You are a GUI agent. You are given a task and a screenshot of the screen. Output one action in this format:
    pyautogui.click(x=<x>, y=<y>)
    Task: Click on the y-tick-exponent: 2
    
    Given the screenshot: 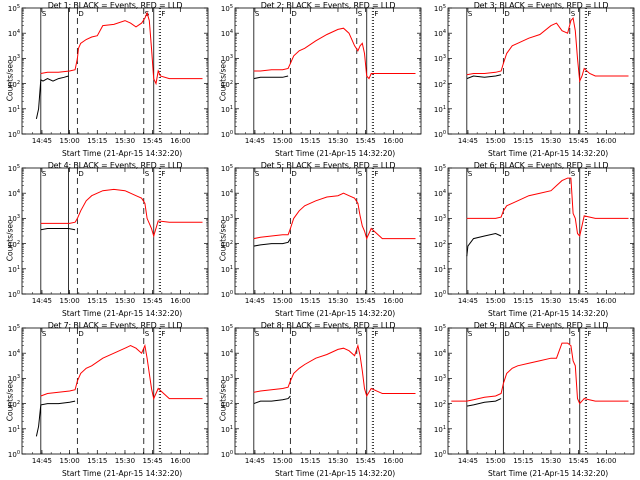 What is the action you would take?
    pyautogui.click(x=18, y=82)
    